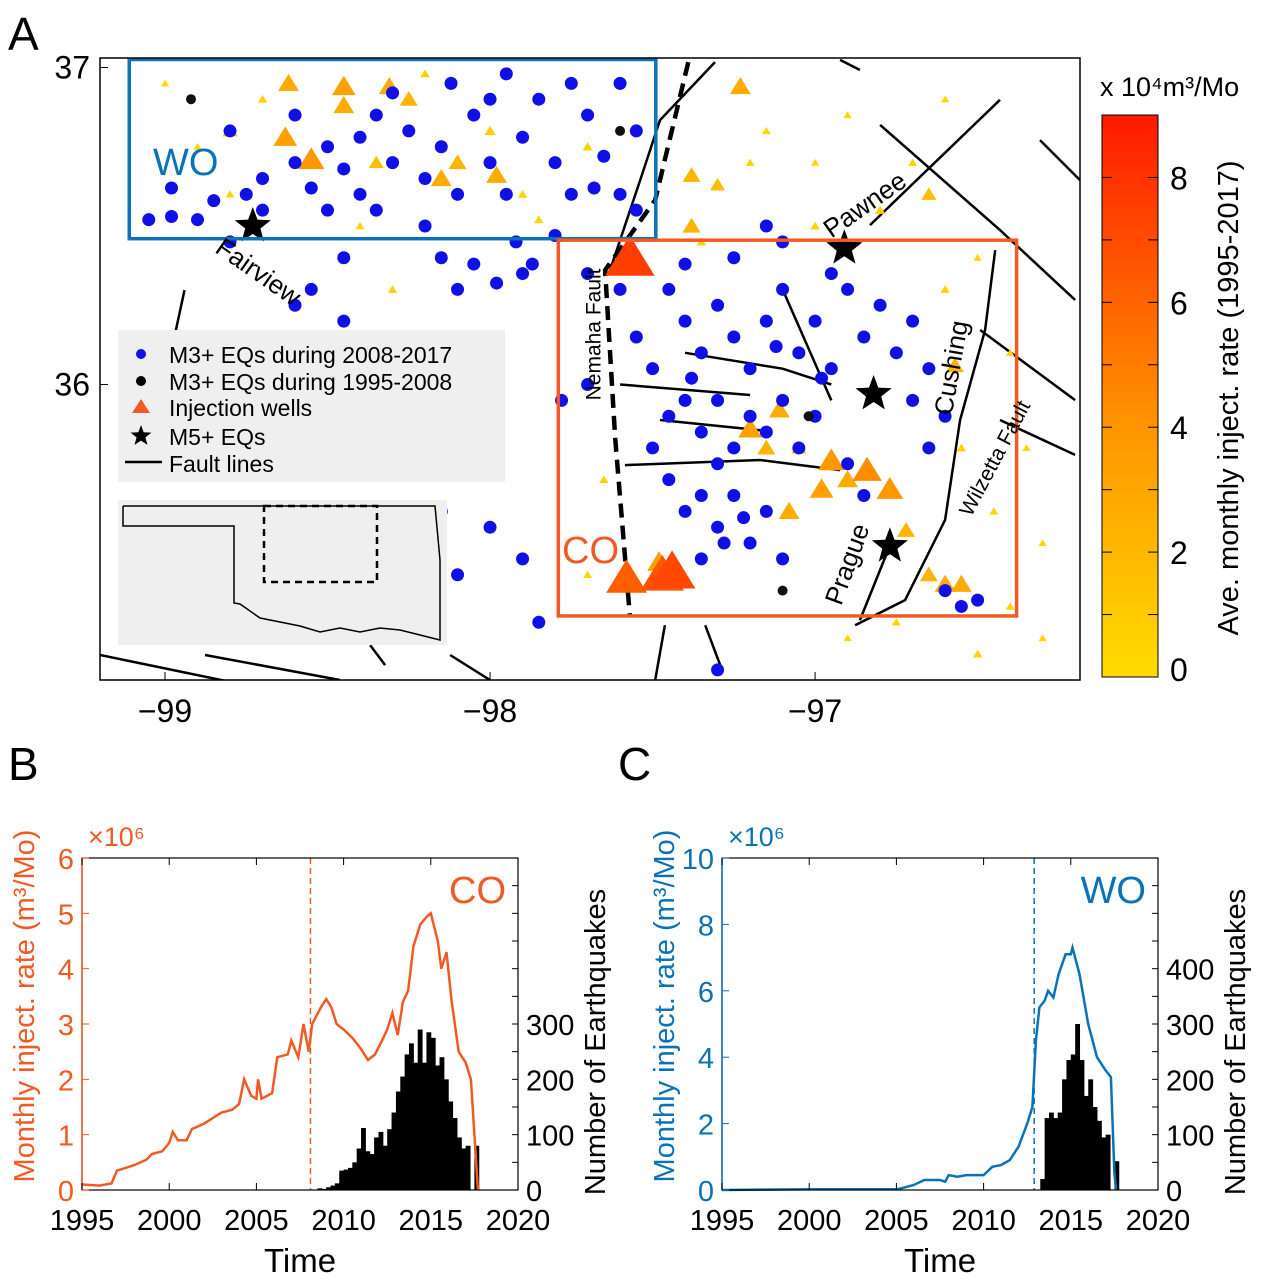 This screenshot has height=1280, width=1275. Describe the element at coordinates (634, 764) in the screenshot. I see `panel-label-c: C` at that location.